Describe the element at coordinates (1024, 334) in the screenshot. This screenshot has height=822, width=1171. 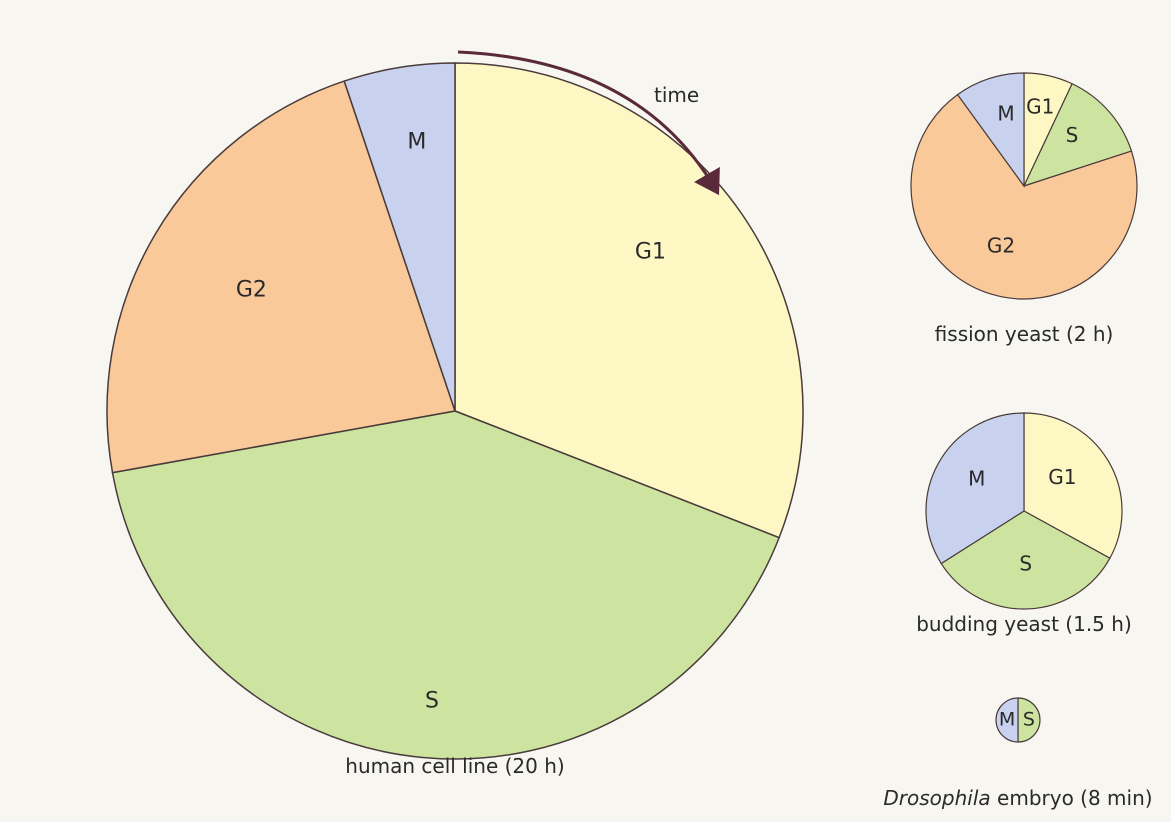
I see `caption-fission-yeast: fission yeast (2 h)` at that location.